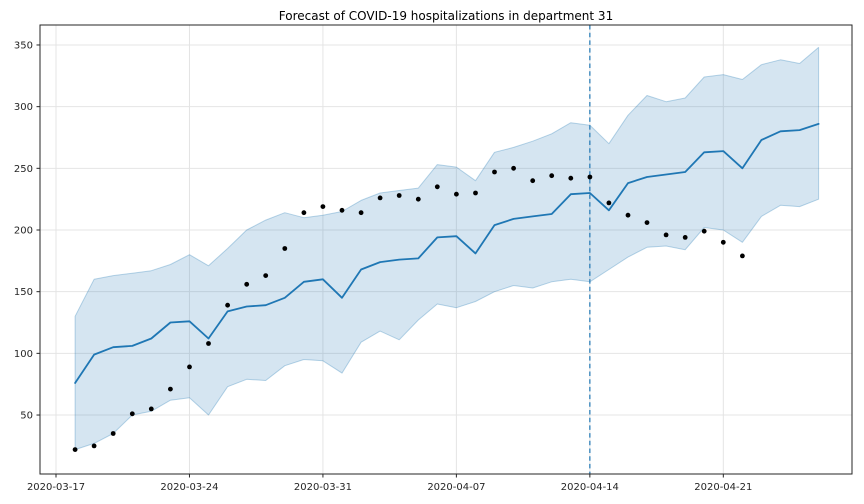 The image size is (864, 504). Describe the element at coordinates (56, 487) in the screenshot. I see `x-tick-label: 2020-03-17` at that location.